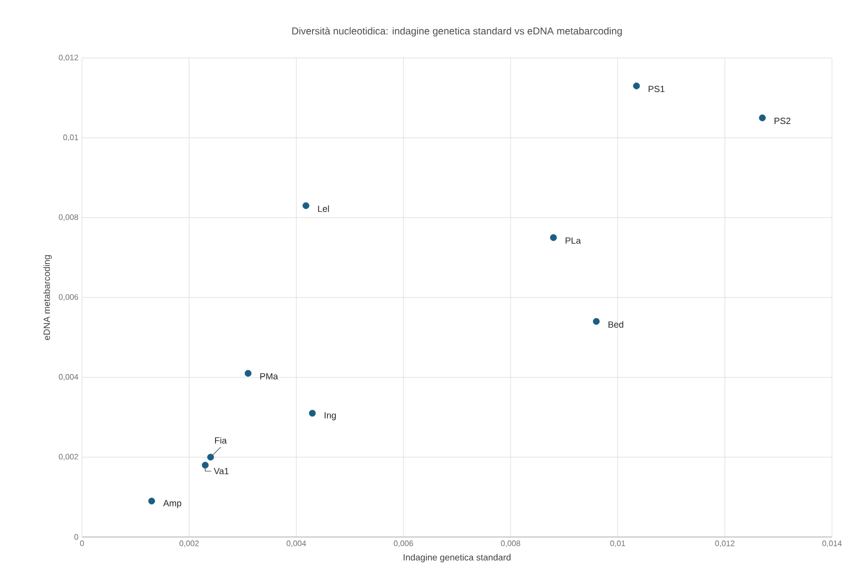  What do you see at coordinates (323, 208) in the screenshot?
I see `annotation: Lel` at bounding box center [323, 208].